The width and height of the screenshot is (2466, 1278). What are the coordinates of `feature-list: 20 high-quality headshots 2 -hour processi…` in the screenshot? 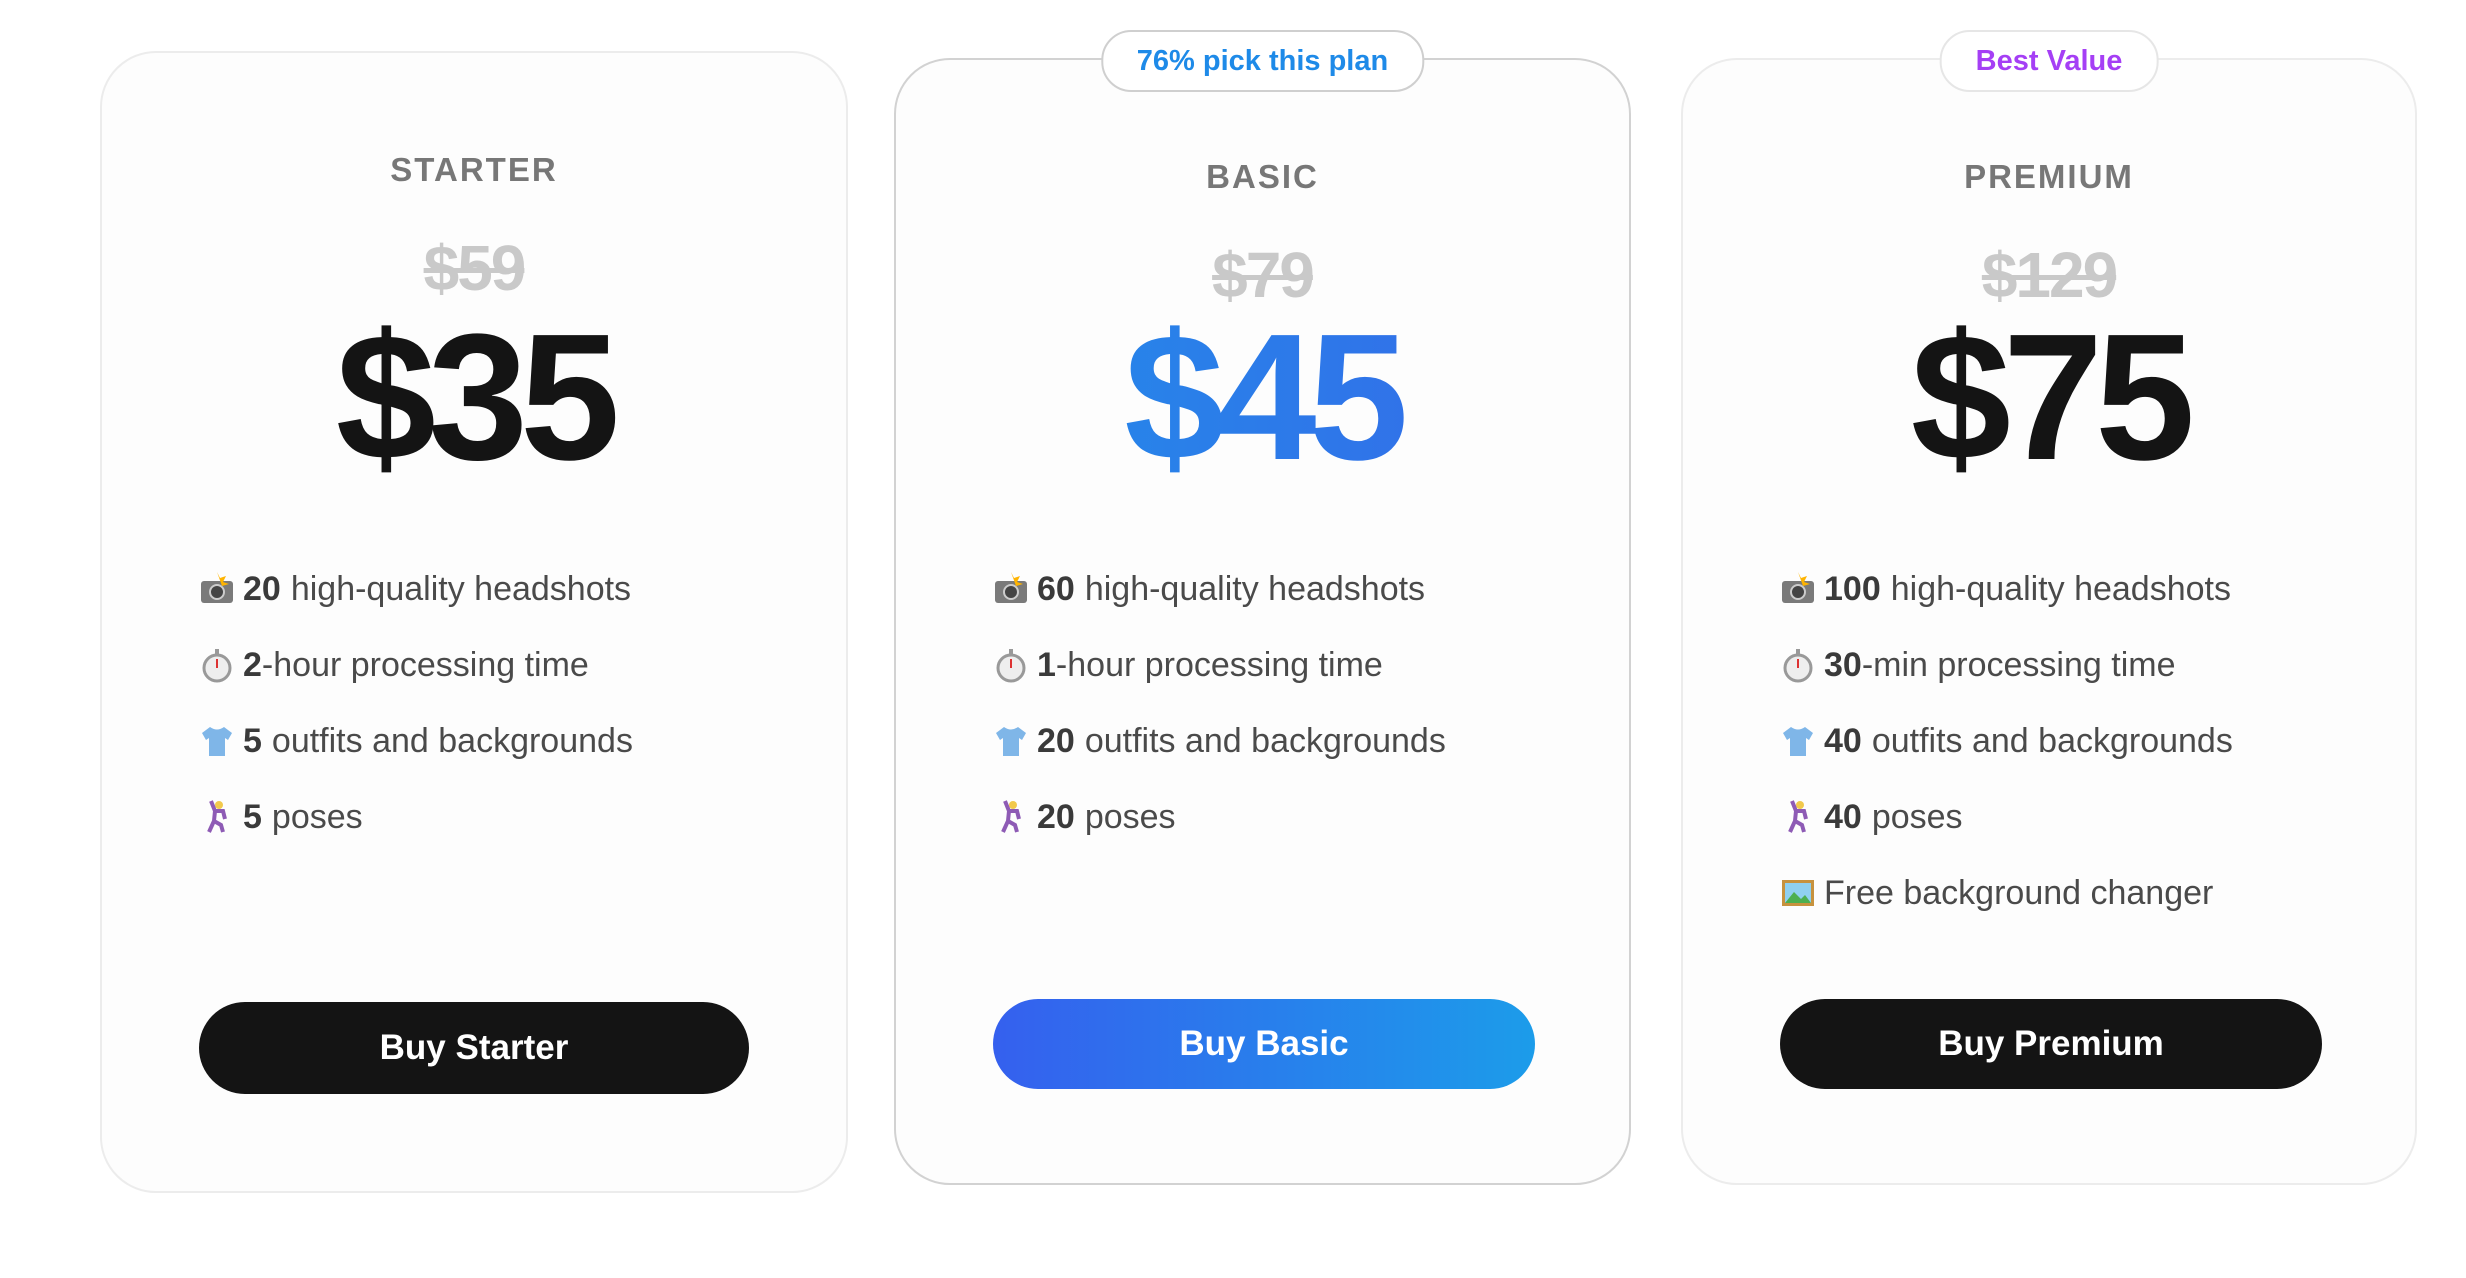 It's located at (512, 703).